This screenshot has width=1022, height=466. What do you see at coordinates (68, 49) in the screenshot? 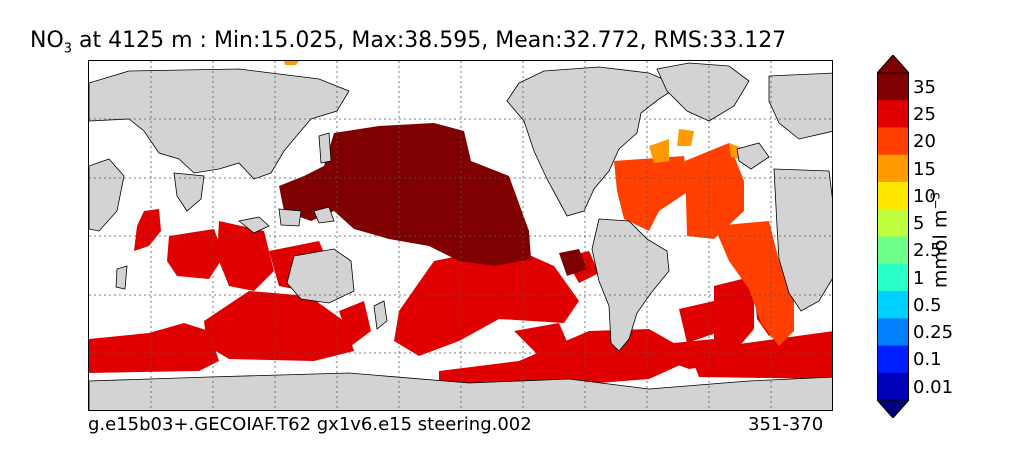
I see `title-subscript: 3` at bounding box center [68, 49].